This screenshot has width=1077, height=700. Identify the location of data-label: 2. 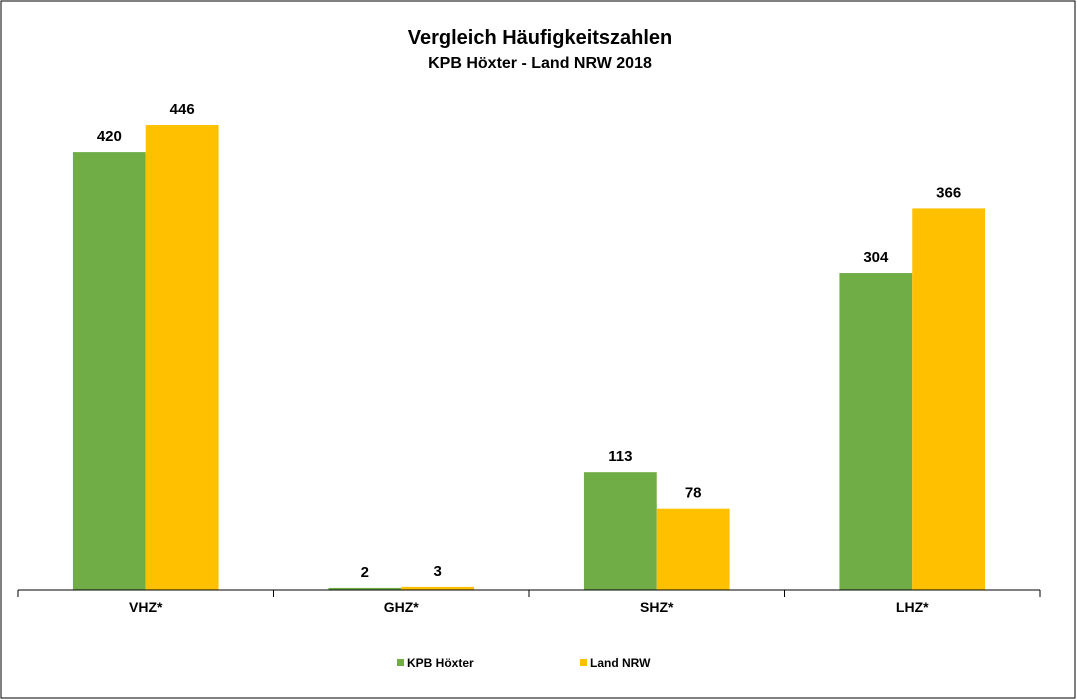
(365, 572).